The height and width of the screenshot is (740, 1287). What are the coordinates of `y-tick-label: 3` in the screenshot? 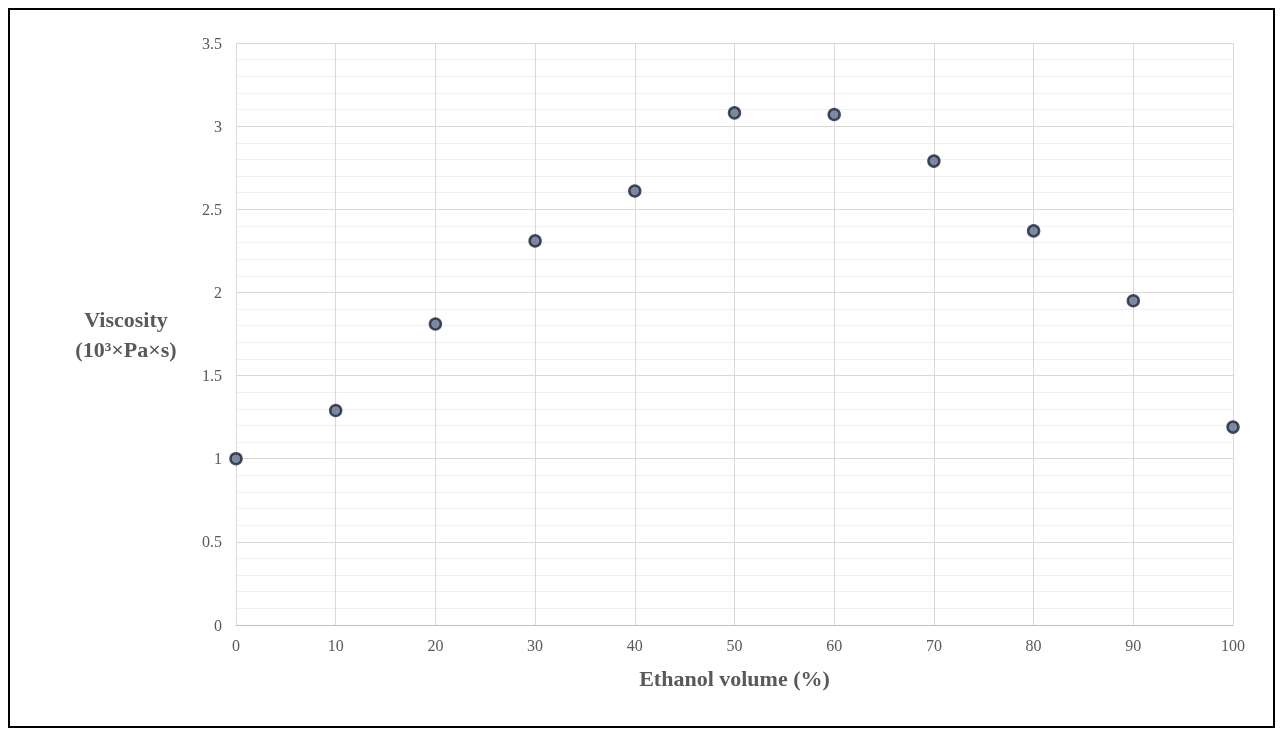 It's located at (218, 126).